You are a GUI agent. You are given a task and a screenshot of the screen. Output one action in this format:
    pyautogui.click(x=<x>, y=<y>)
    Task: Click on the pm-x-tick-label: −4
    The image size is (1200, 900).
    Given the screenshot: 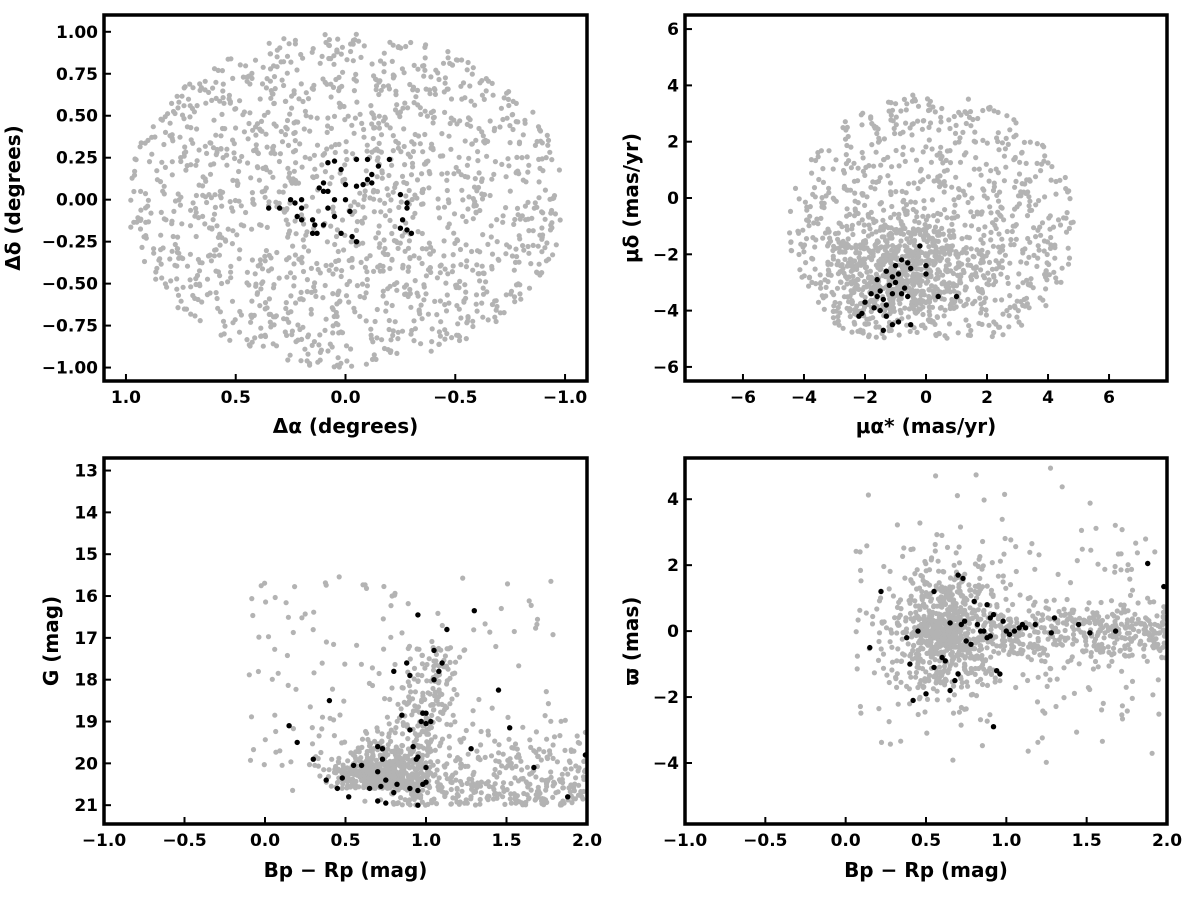 What is the action you would take?
    pyautogui.click(x=804, y=398)
    